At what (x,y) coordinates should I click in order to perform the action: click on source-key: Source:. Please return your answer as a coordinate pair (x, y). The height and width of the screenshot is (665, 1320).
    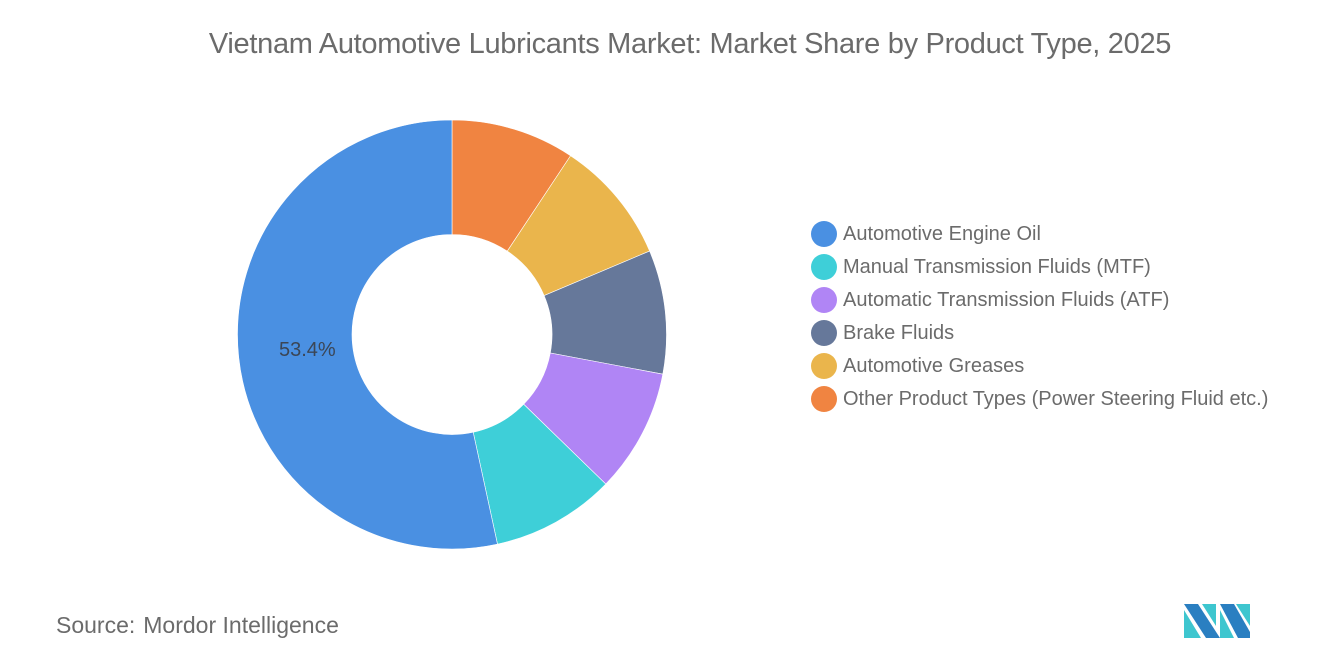
    Looking at the image, I should click on (96, 625).